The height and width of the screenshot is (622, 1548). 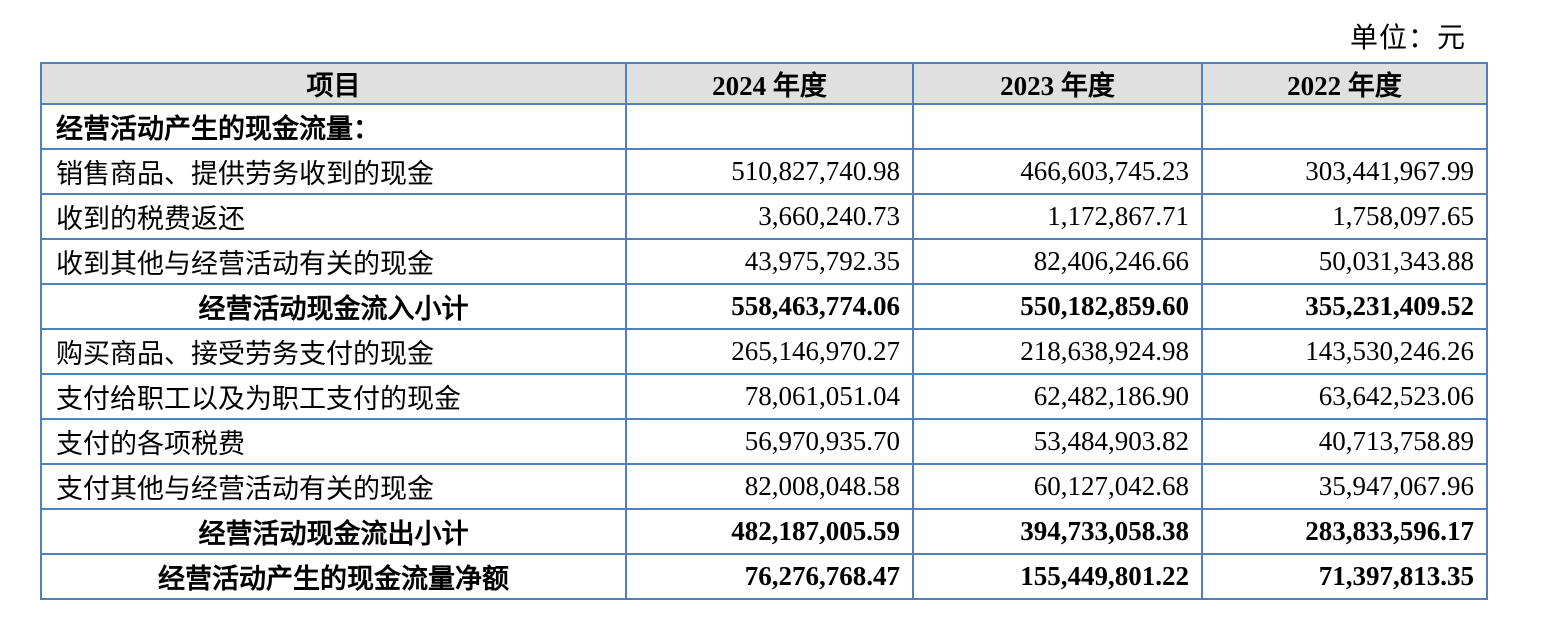 I want to click on table-row: 经营活动产生的现金流量：, so click(x=764, y=126).